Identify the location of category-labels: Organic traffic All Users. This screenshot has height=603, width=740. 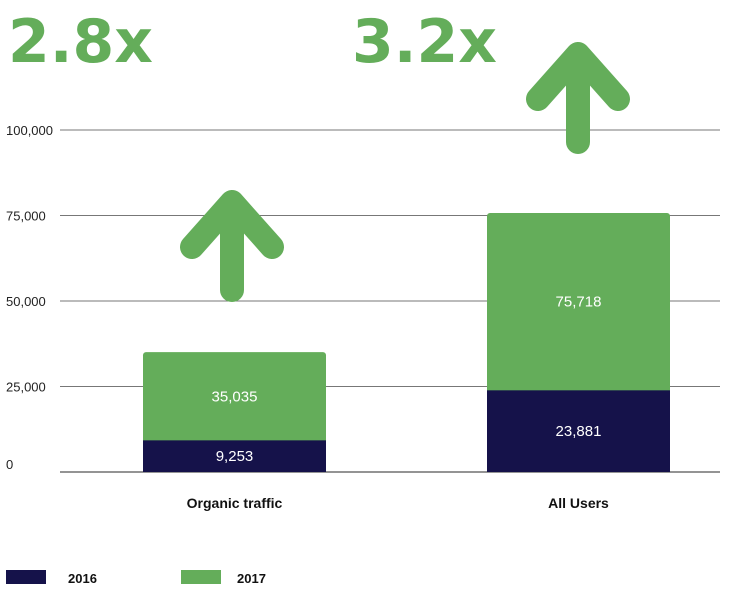
(398, 503).